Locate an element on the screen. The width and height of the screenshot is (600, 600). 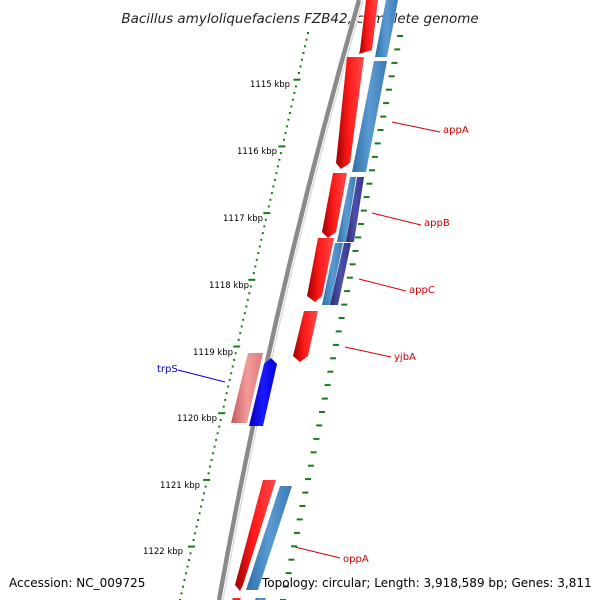
blast-hit-appA is located at coordinates (369, 116).